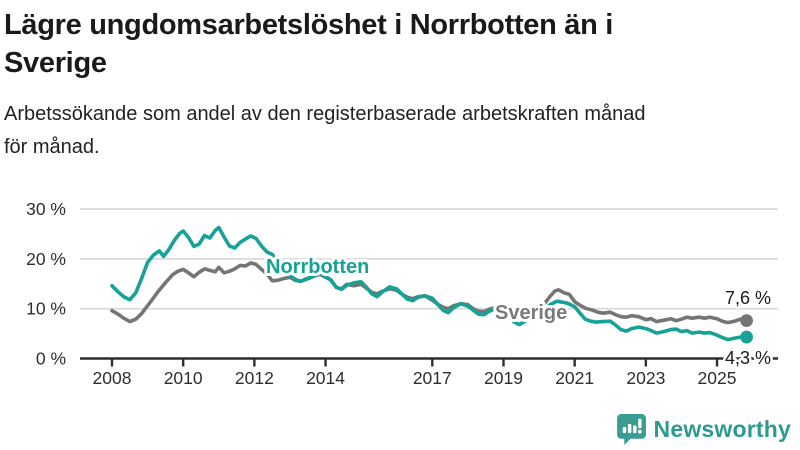 Image resolution: width=800 pixels, height=450 pixels. What do you see at coordinates (325, 378) in the screenshot?
I see `x-axis-label-2014: 2014` at bounding box center [325, 378].